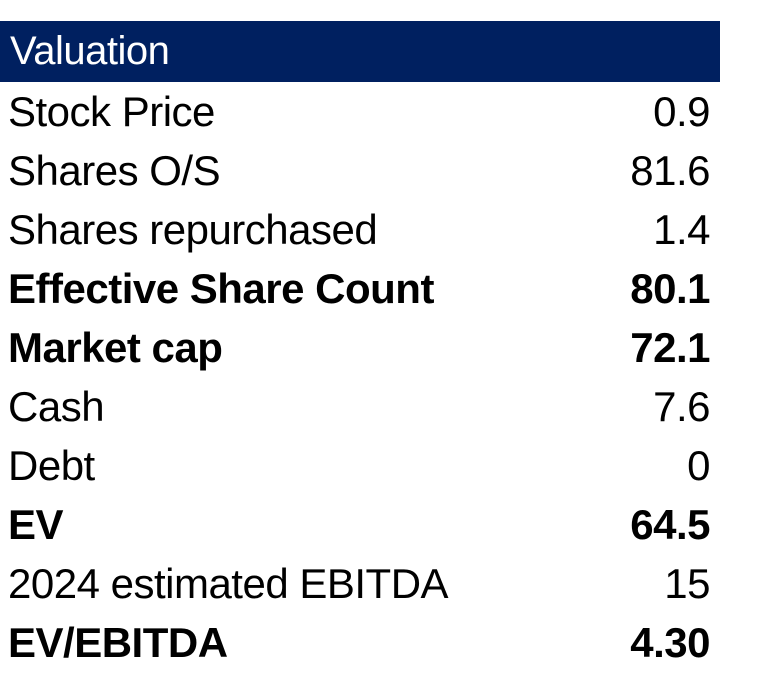 This screenshot has width=762, height=696. Describe the element at coordinates (670, 288) in the screenshot. I see `row-value: 80.1` at that location.